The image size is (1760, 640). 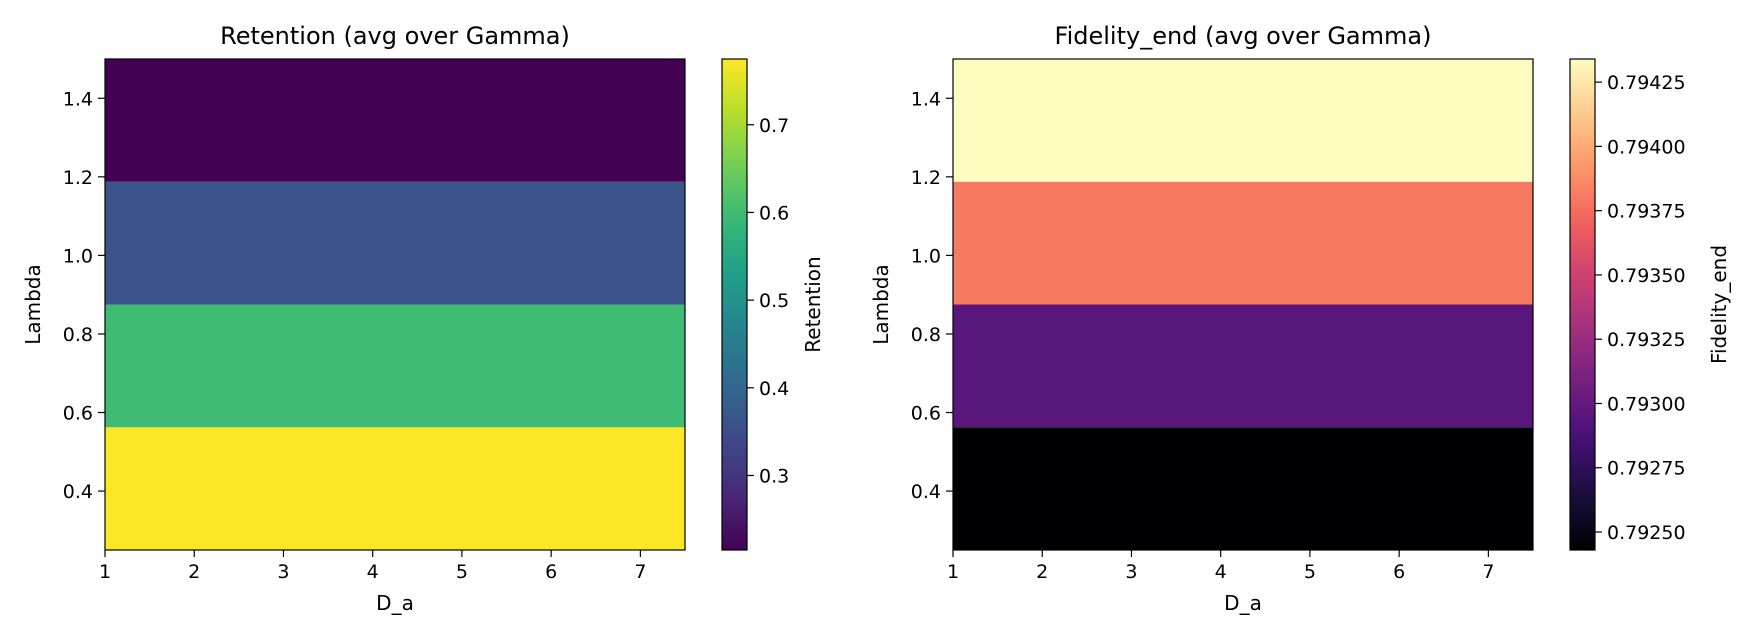 What do you see at coordinates (813, 304) in the screenshot?
I see `colorbar-label: Retention` at bounding box center [813, 304].